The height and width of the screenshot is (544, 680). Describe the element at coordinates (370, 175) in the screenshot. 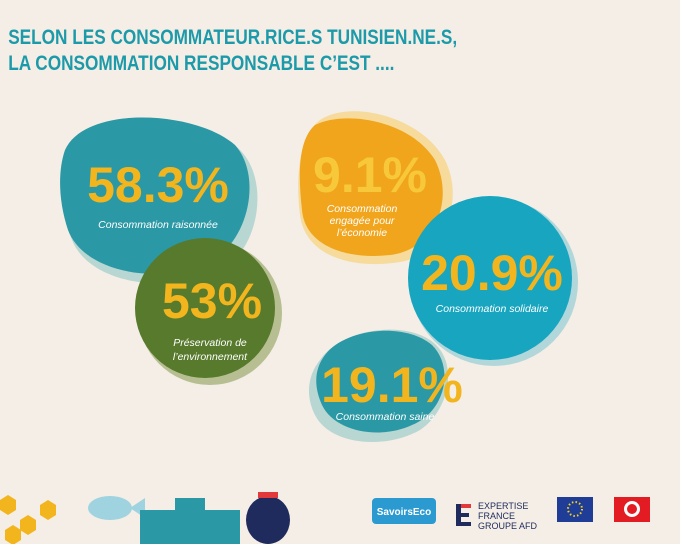

I see `percentage: 9.1%` at that location.